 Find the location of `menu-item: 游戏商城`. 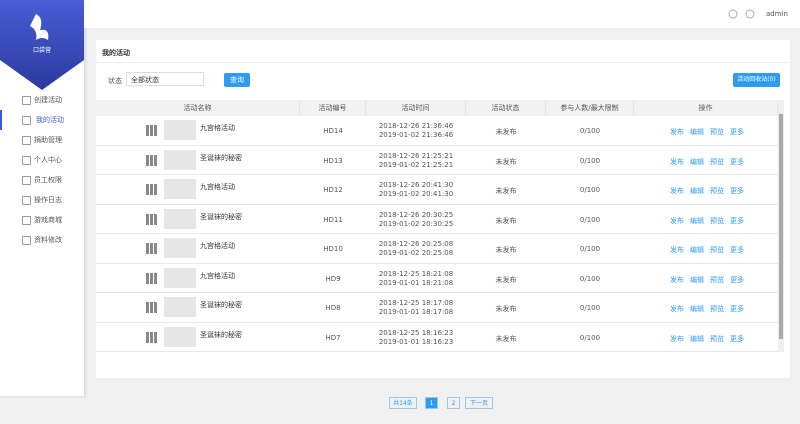

menu-item: 游戏商城 is located at coordinates (48, 220).